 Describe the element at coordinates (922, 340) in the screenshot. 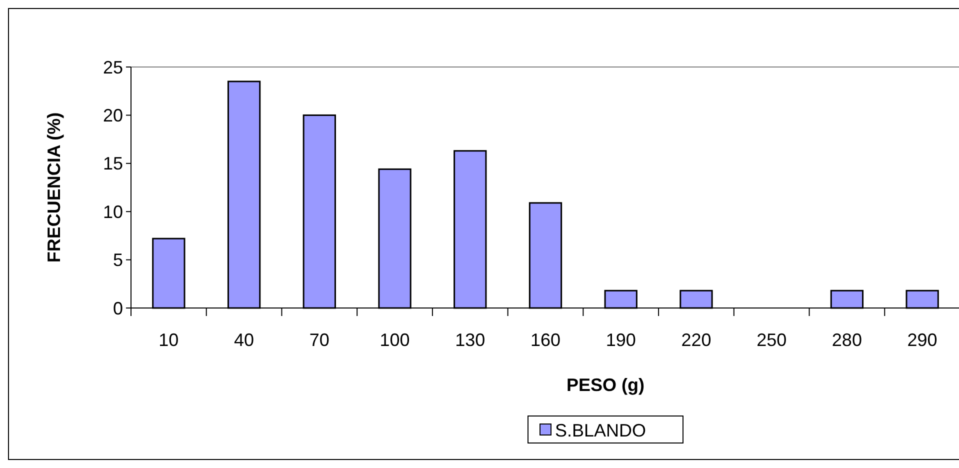

I see `x-tick-label: 290` at that location.